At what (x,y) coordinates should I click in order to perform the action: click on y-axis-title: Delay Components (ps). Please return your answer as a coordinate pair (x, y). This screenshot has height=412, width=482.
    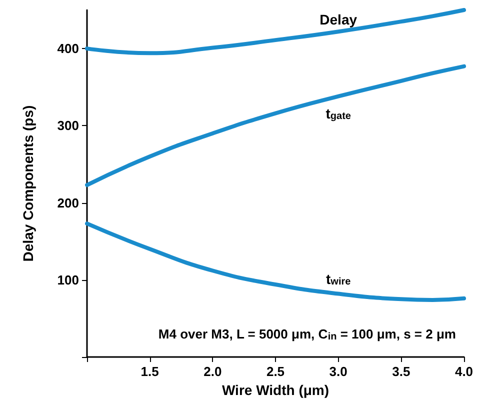
    Looking at the image, I should click on (28, 183).